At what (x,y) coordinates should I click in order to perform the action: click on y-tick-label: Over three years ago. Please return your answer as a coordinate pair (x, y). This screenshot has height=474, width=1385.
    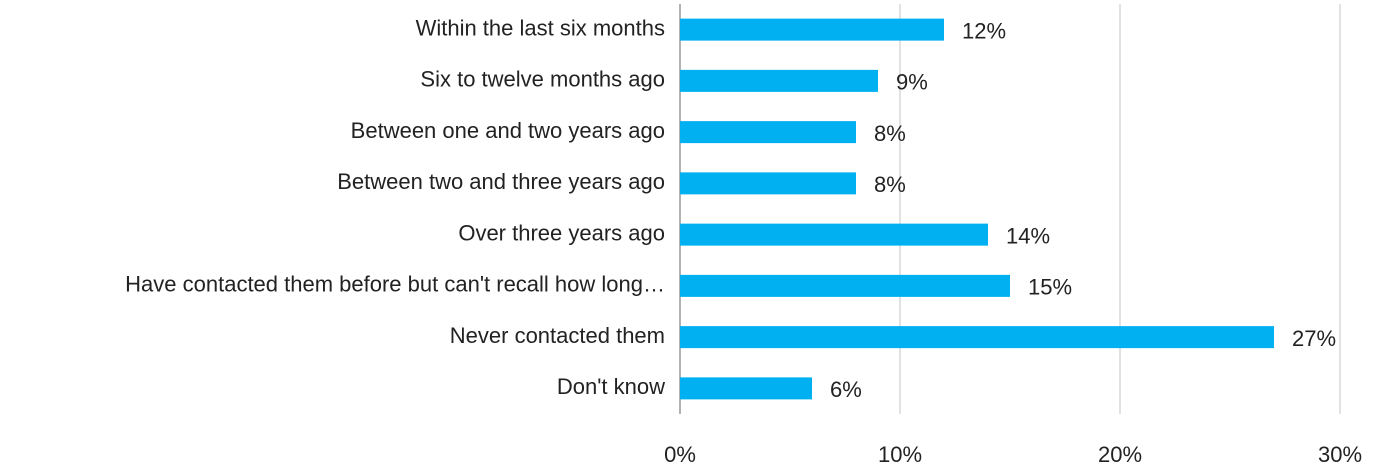
    Looking at the image, I should click on (561, 232).